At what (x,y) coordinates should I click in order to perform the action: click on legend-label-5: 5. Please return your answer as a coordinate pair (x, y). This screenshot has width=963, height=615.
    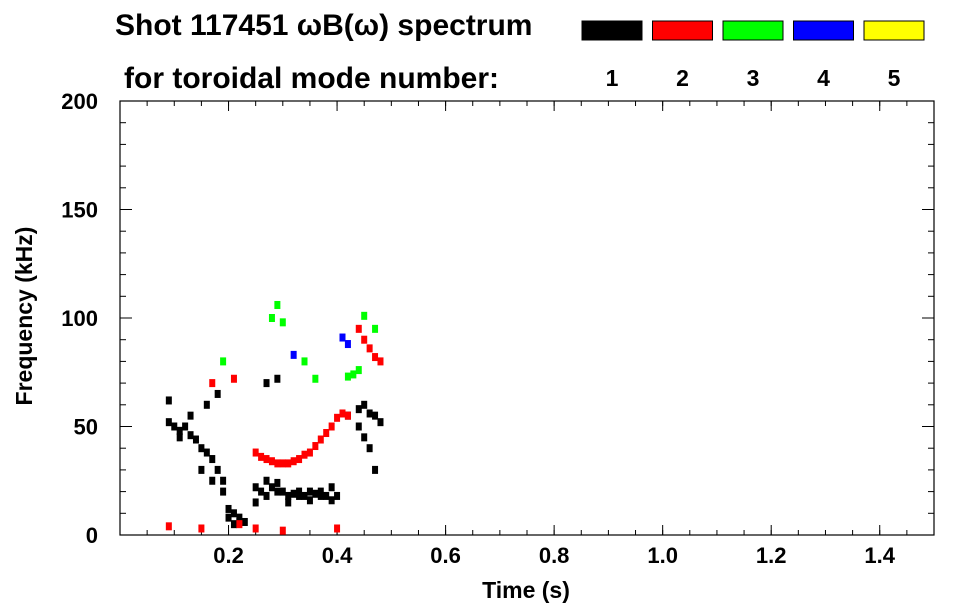
    Looking at the image, I should click on (894, 78).